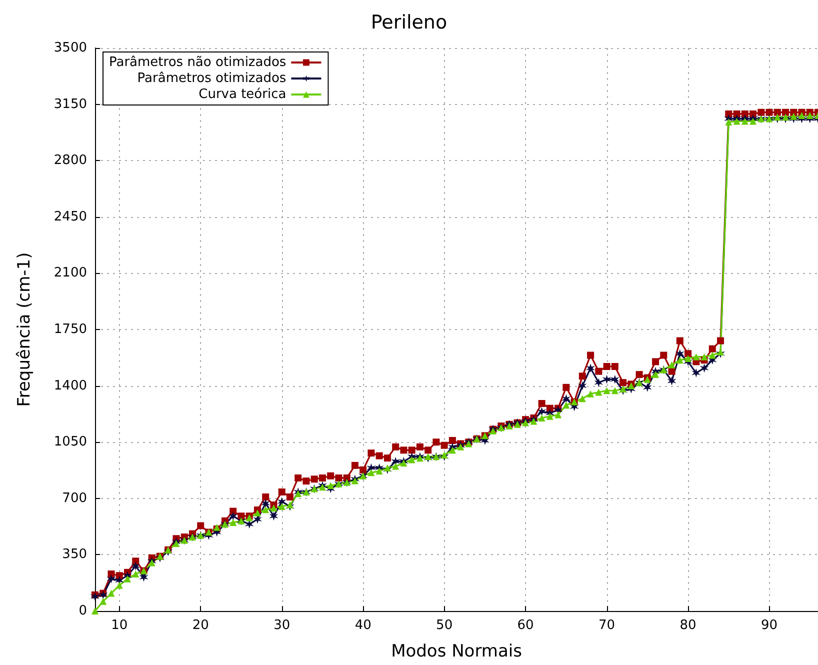 The image size is (818, 665). What do you see at coordinates (282, 625) in the screenshot?
I see `x-tick-label: 30` at bounding box center [282, 625].